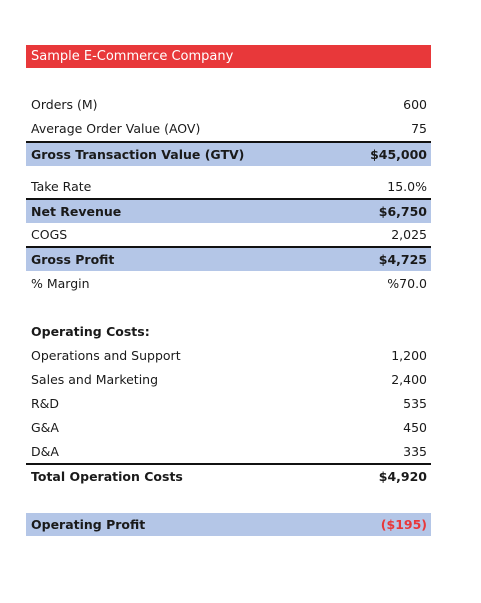  What do you see at coordinates (49, 234) in the screenshot?
I see `row-label: COGS` at bounding box center [49, 234].